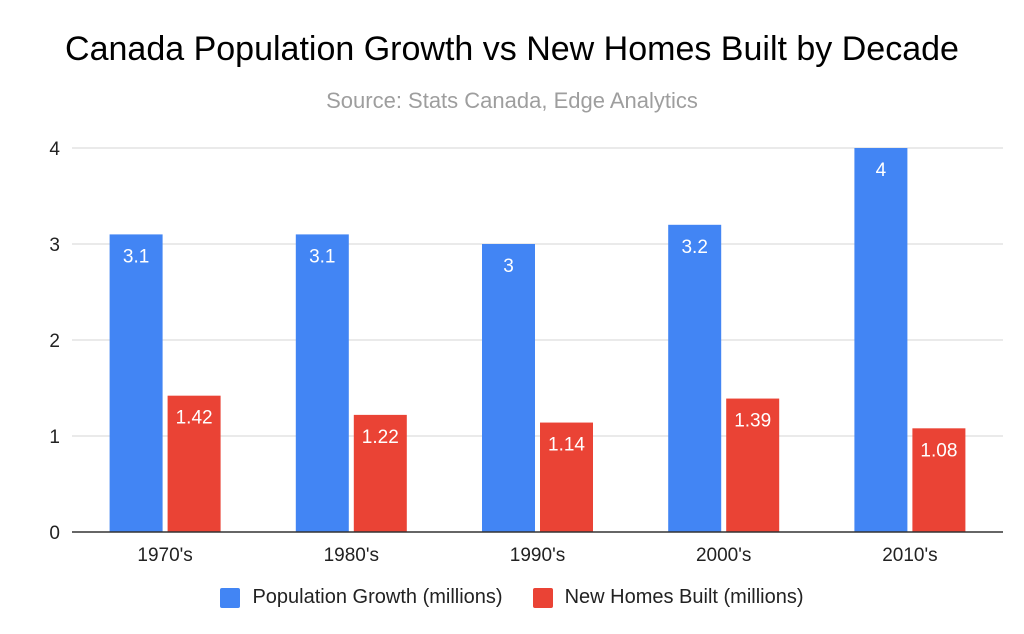 Image resolution: width=1024 pixels, height=634 pixels. I want to click on data-label: 1.22, so click(380, 437).